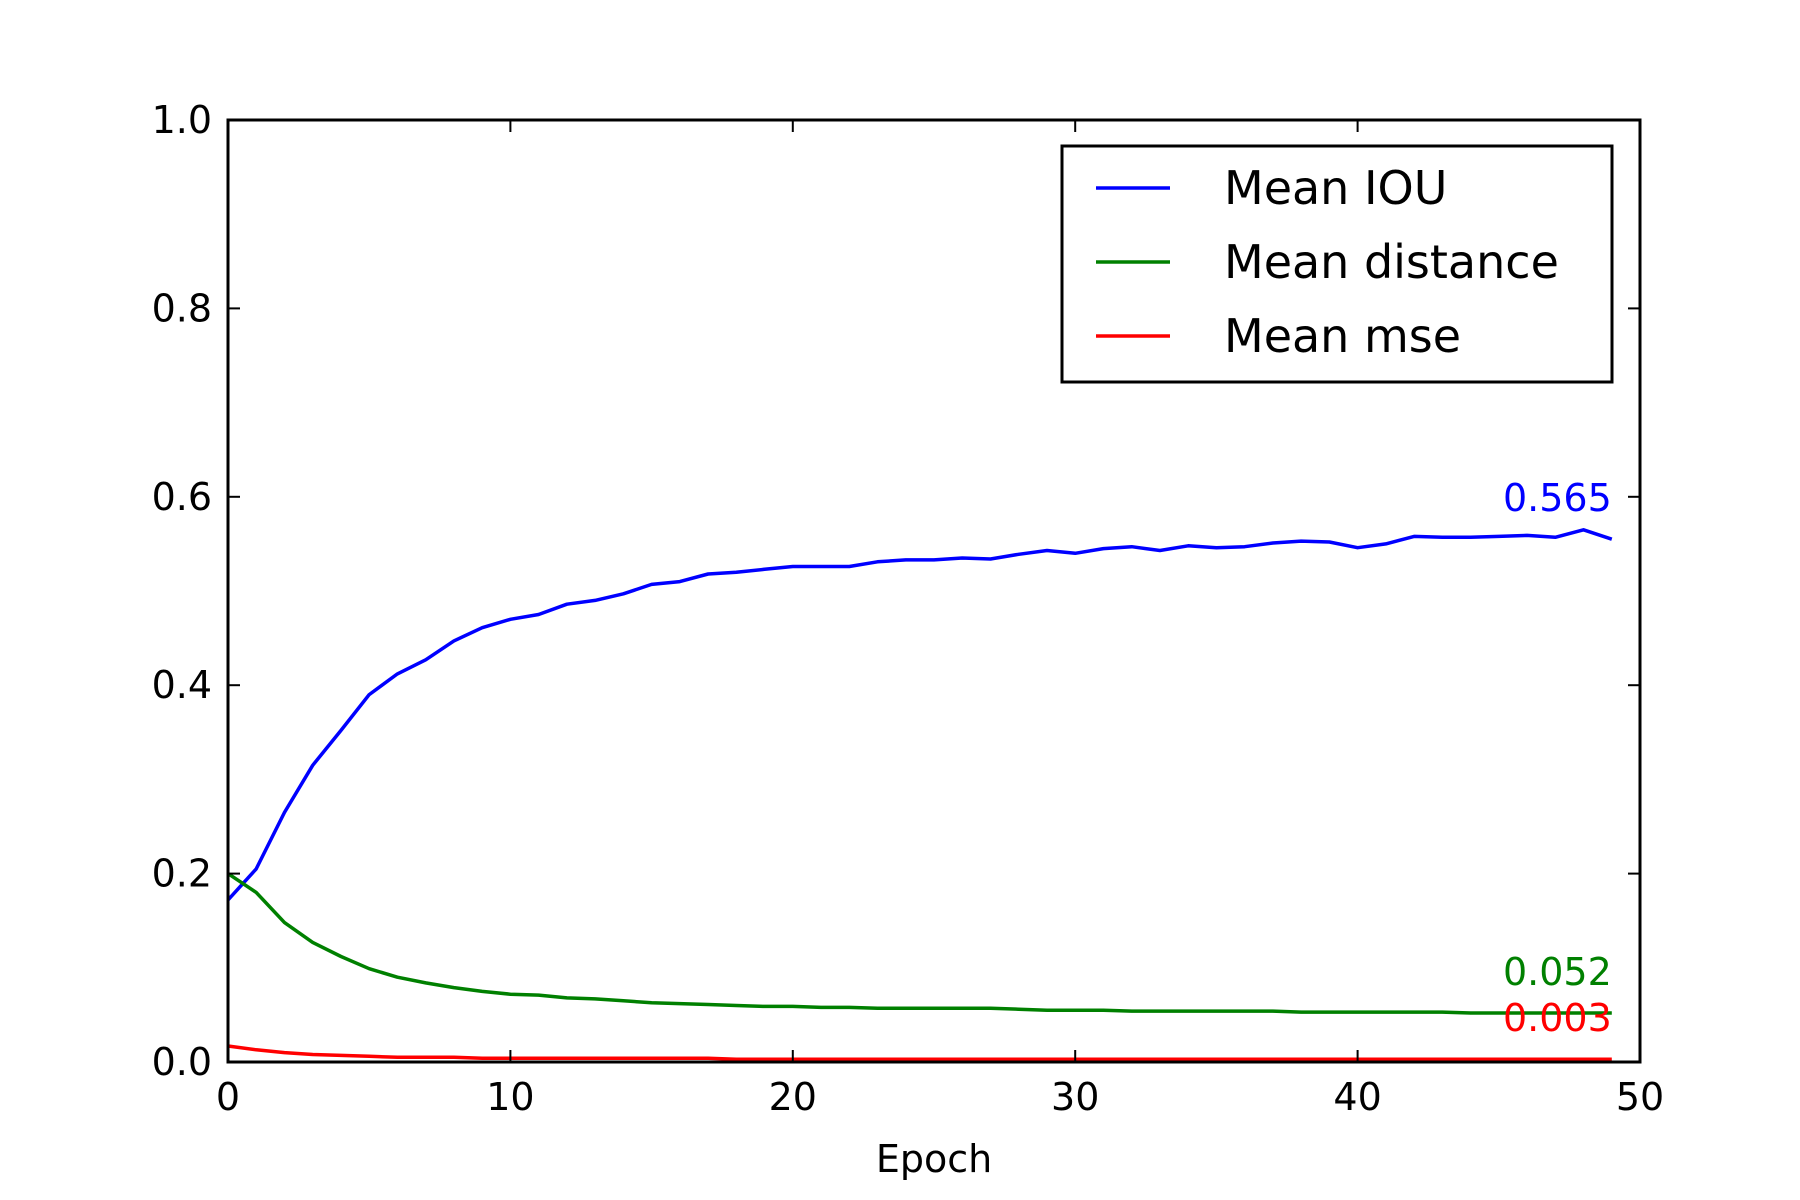 Image resolution: width=1800 pixels, height=1200 pixels. I want to click on end-value-label-1: 0.052, so click(1557, 972).